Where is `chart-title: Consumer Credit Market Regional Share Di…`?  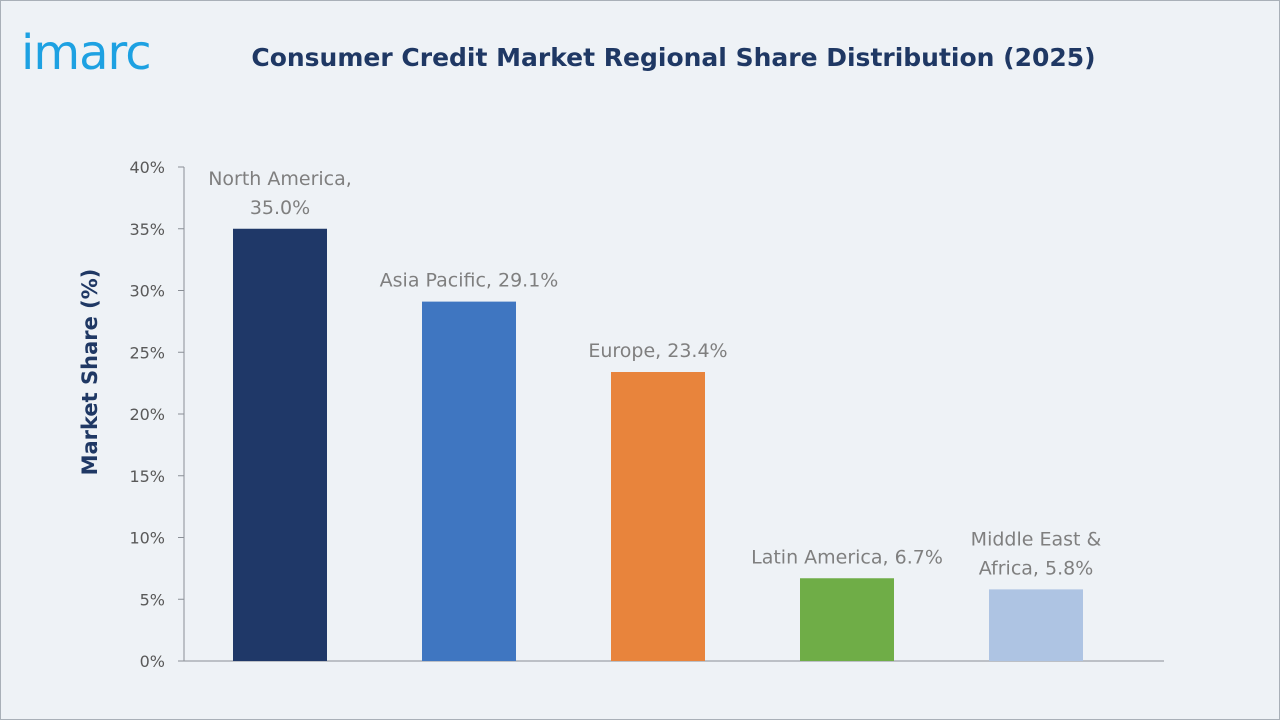
chart-title: Consumer Credit Market Regional Share Di… is located at coordinates (673, 57).